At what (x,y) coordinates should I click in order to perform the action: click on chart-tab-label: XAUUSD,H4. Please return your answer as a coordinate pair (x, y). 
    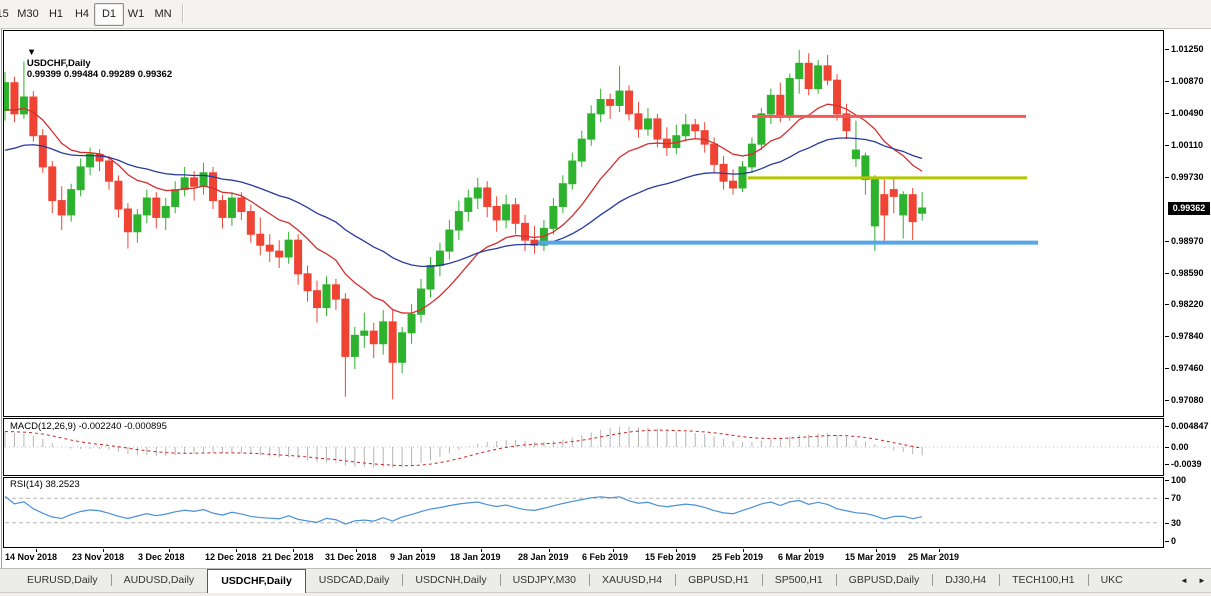
    Looking at the image, I should click on (632, 580).